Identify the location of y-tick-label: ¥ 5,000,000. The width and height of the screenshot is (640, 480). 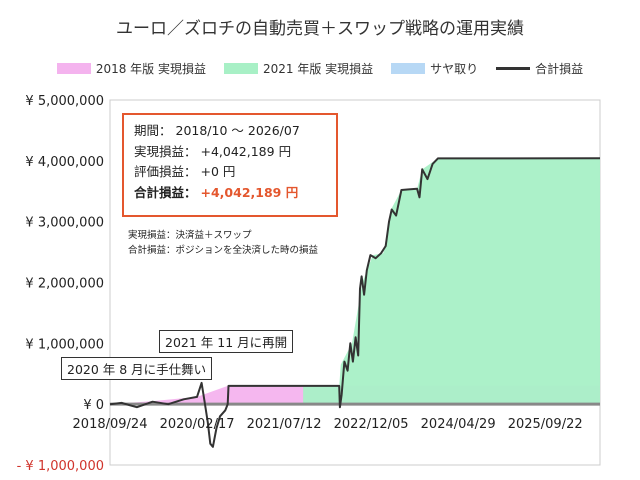
(64, 101).